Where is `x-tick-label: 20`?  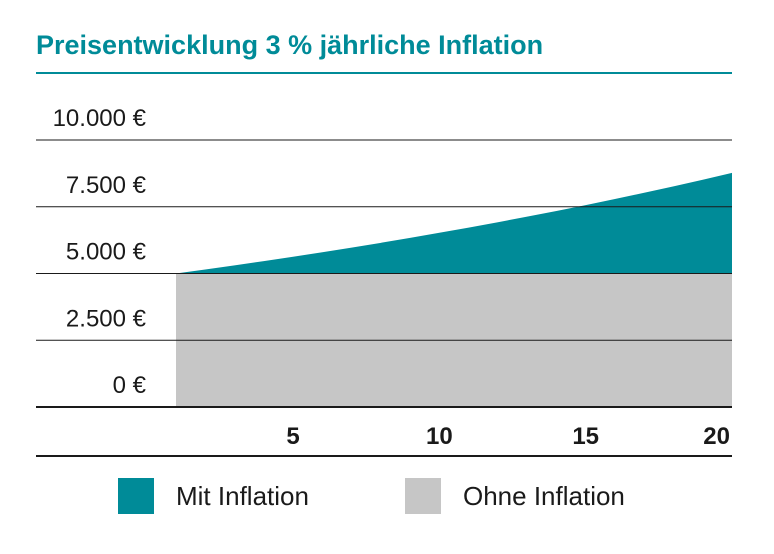
x-tick-label: 20 is located at coordinates (716, 436).